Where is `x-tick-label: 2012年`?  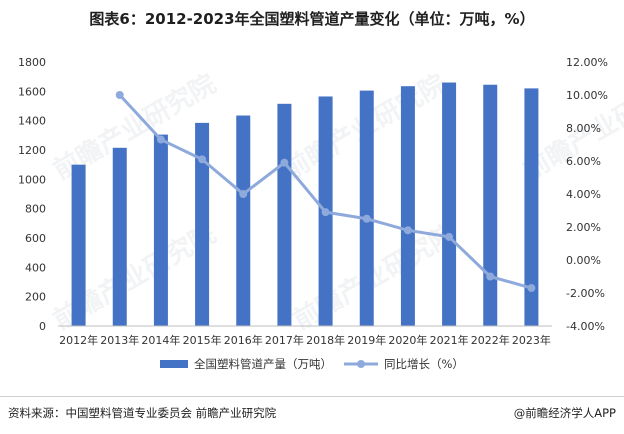 x-tick-label: 2012年 is located at coordinates (78, 340).